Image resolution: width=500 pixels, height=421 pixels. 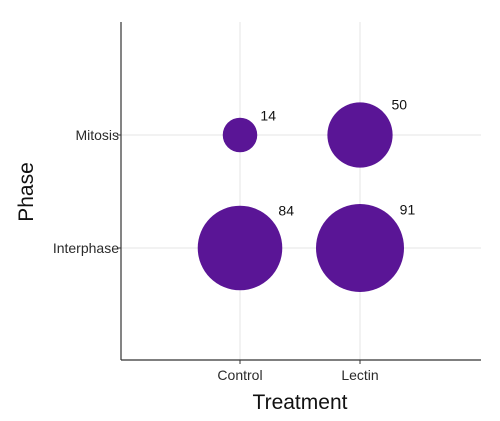 What do you see at coordinates (359, 375) in the screenshot?
I see `x-tick-label-lectin: Lectin` at bounding box center [359, 375].